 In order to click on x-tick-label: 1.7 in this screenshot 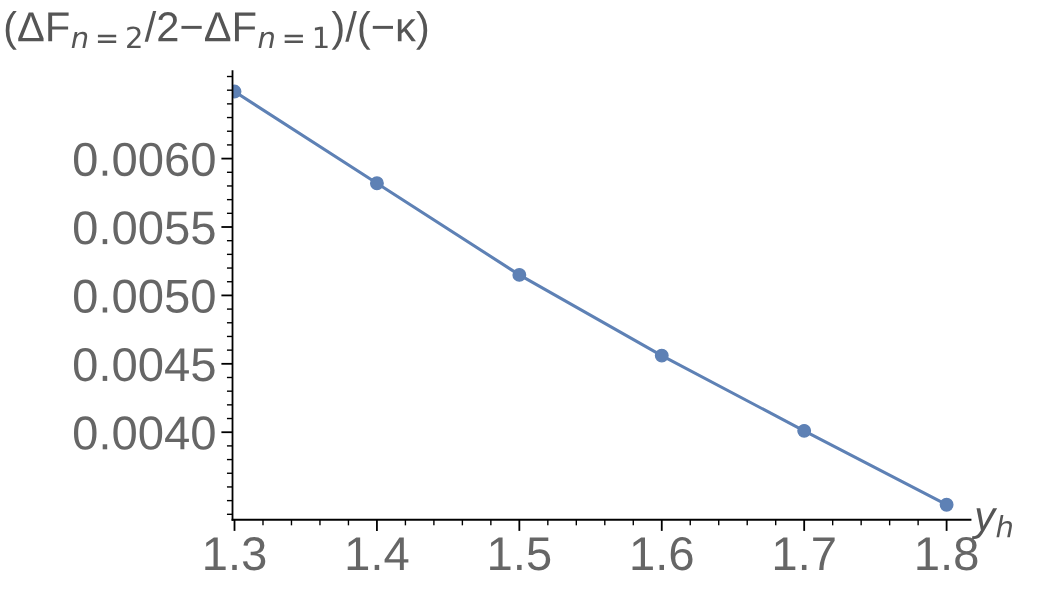, I will do `click(804, 553)`.